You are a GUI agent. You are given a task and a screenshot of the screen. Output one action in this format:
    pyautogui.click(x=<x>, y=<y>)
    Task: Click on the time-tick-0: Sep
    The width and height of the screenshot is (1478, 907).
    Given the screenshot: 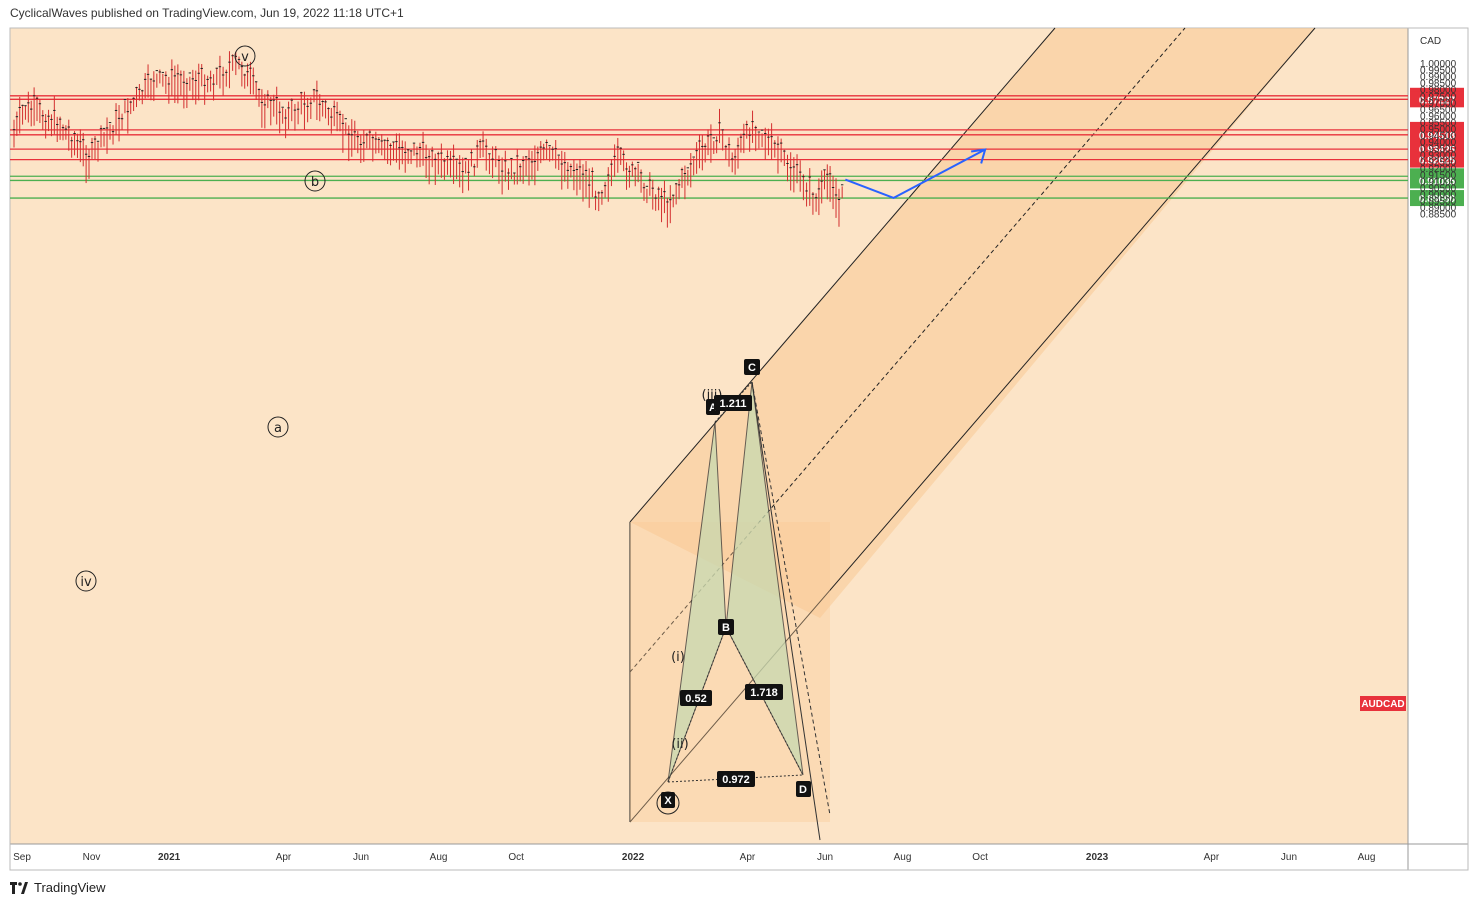 What is the action you would take?
    pyautogui.click(x=22, y=857)
    